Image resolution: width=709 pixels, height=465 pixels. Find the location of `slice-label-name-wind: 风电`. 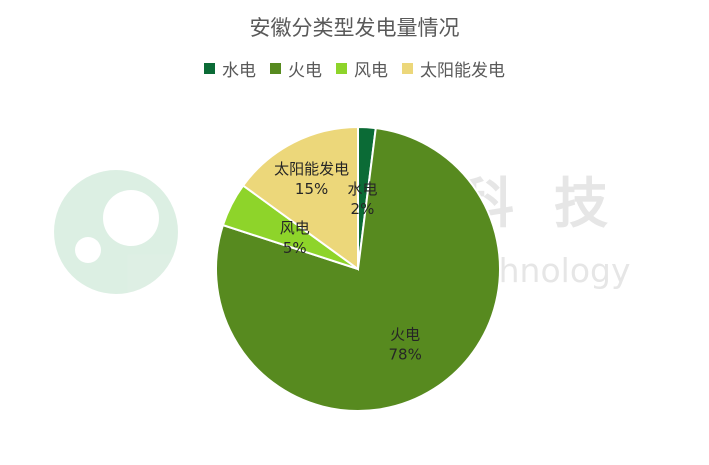

slice-label-name-wind: 风电 is located at coordinates (295, 228).